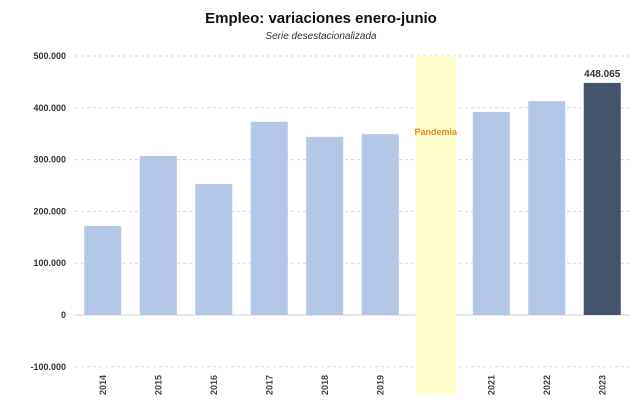 This screenshot has width=642, height=419. What do you see at coordinates (547, 208) in the screenshot?
I see `bar-2022` at bounding box center [547, 208].